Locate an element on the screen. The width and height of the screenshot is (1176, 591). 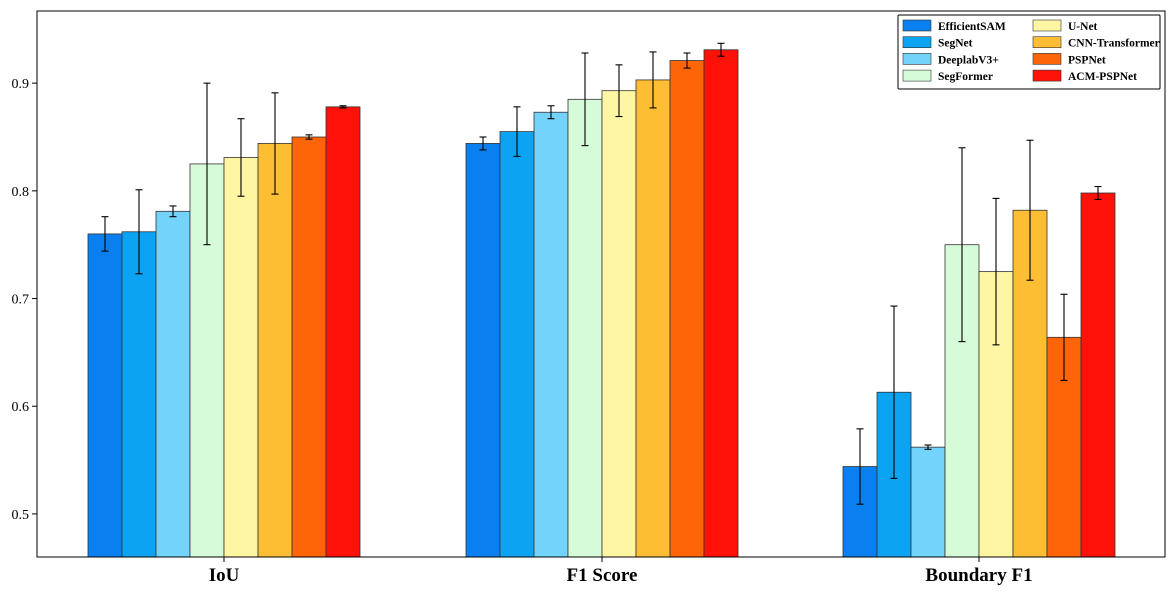
legend-item: PSPNet is located at coordinates (1069, 59).